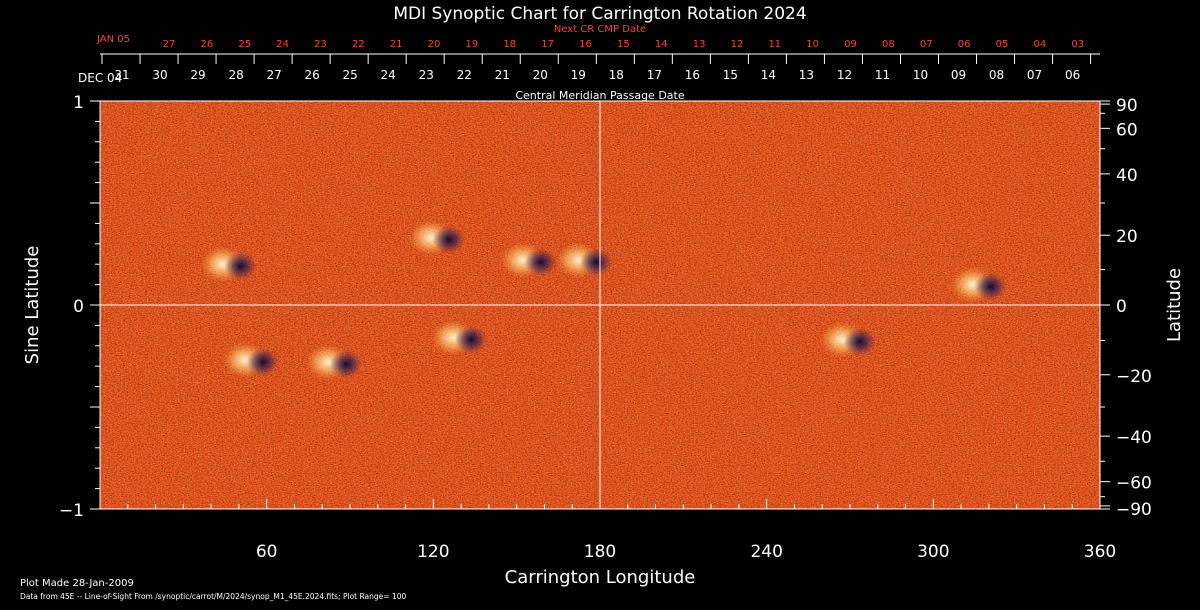 Image resolution: width=1200 pixels, height=610 pixels. What do you see at coordinates (599, 95) in the screenshot?
I see `top-axis-label: Central Meridian Passage Date` at bounding box center [599, 95].